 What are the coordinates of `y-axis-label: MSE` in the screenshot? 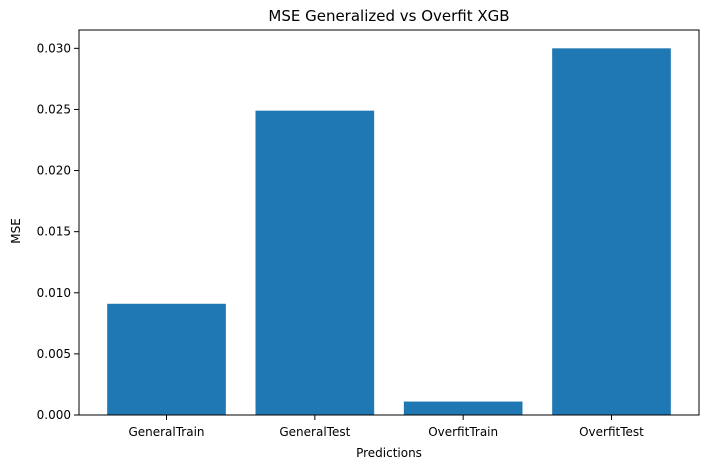 It's located at (16, 231).